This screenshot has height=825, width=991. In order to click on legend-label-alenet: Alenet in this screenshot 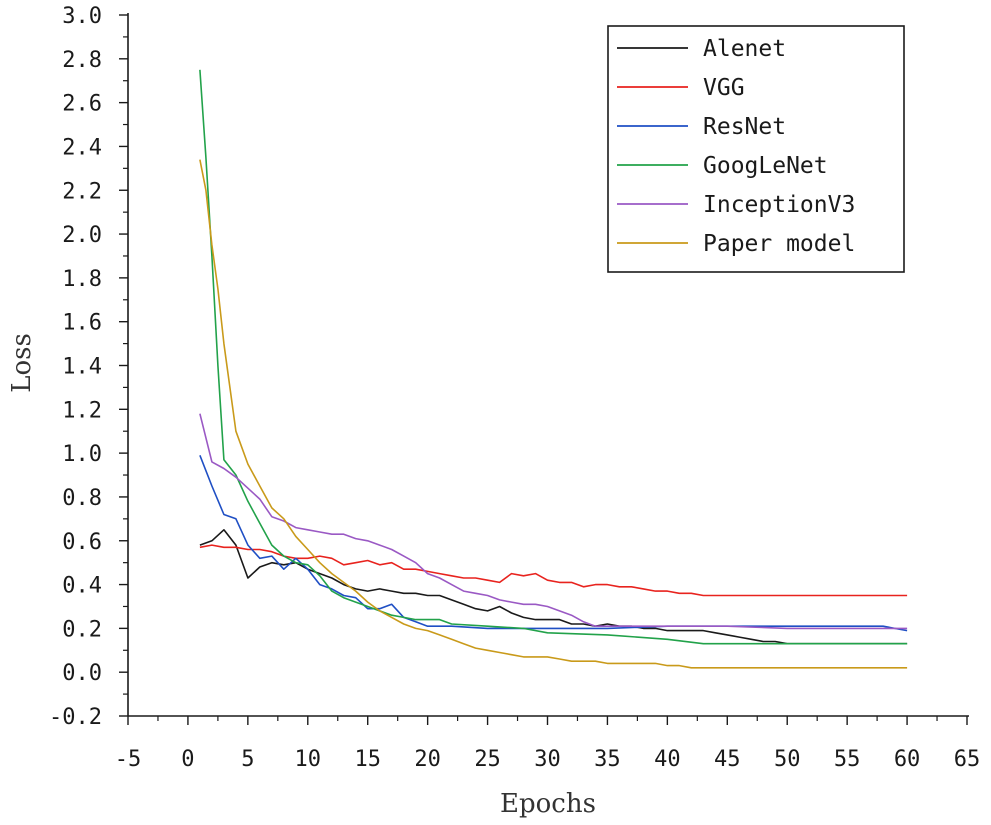, I will do `click(744, 49)`.